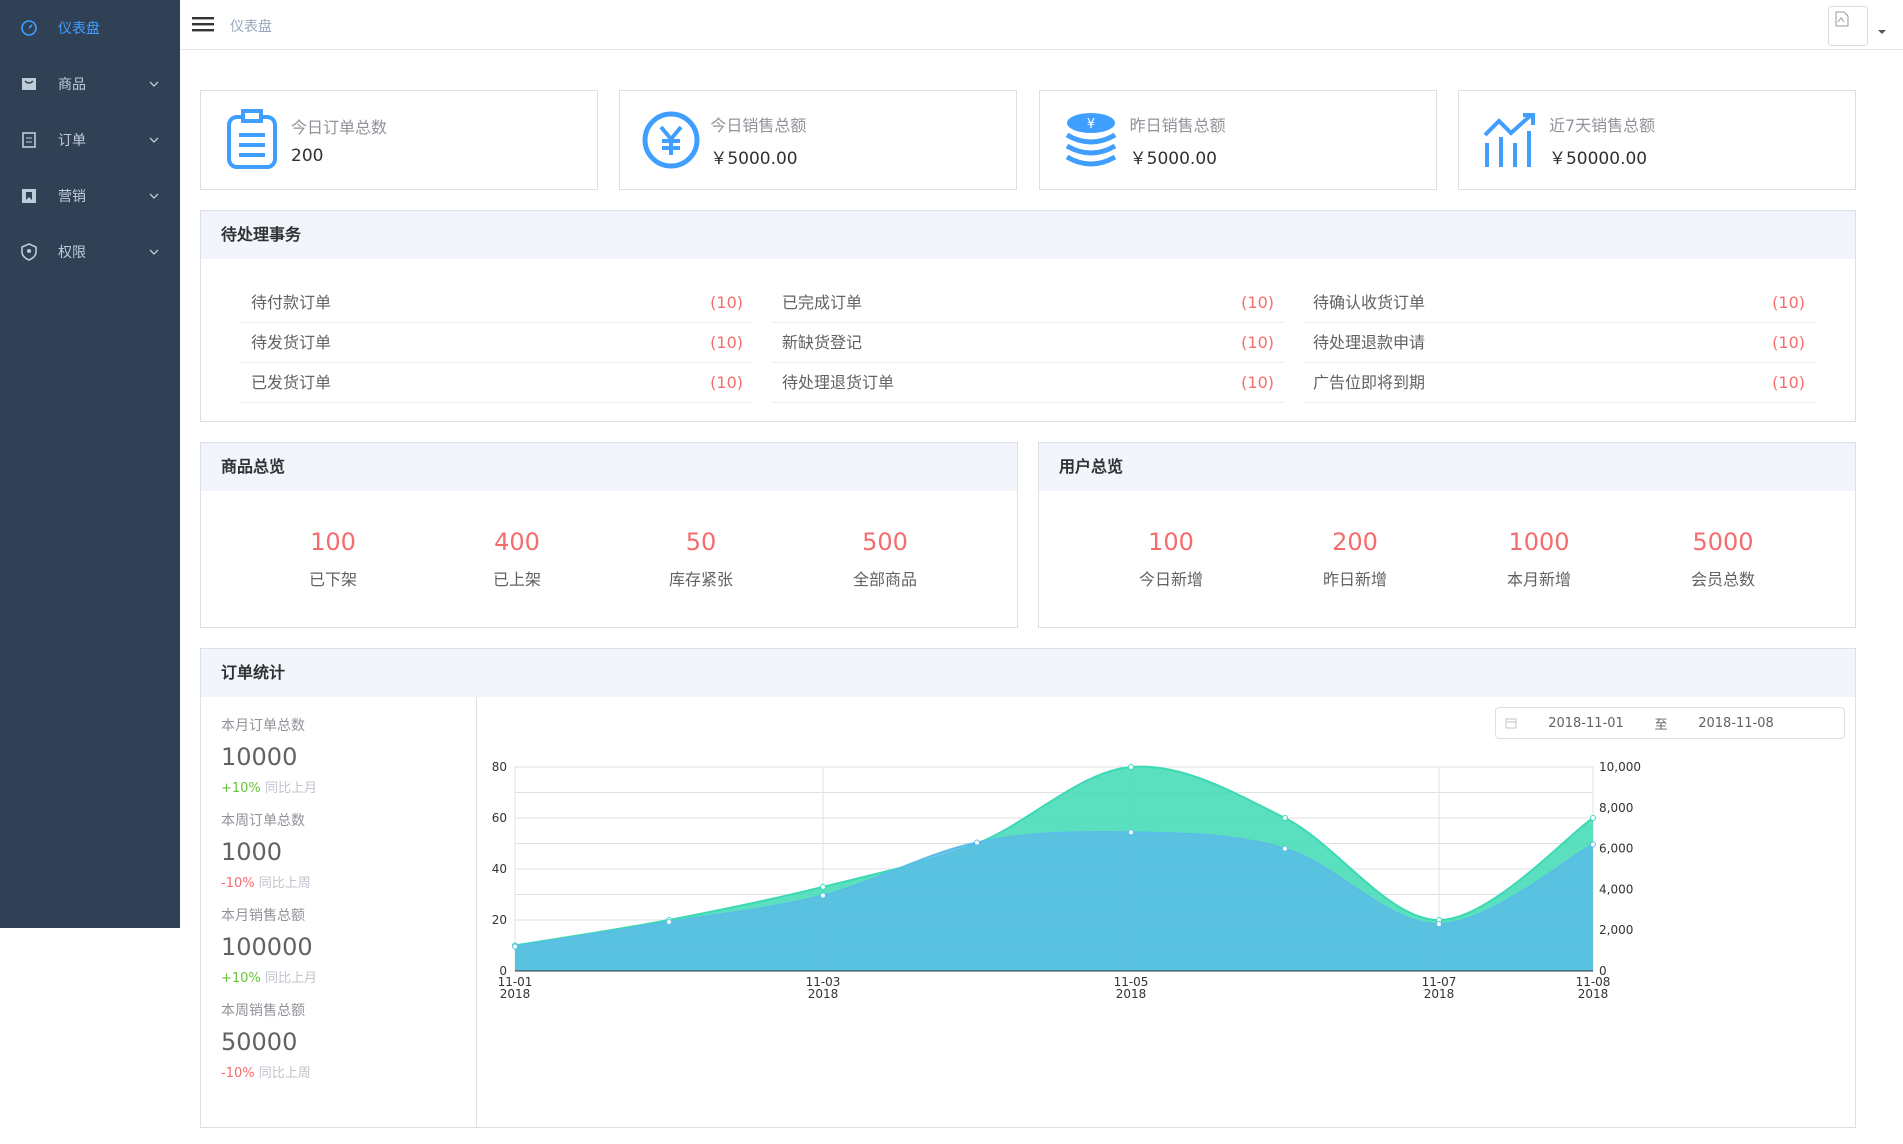 Image resolution: width=1903 pixels, height=1144 pixels. I want to click on todo-item: 新缺货登记 (10), so click(1028, 343).